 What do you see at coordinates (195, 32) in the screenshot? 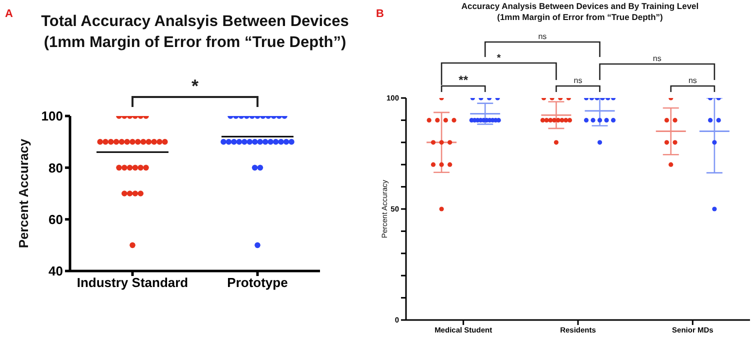
I see `chart-title: Total Accuracy Analsyis Between Devices (1mm Margin of Error from “True Depth”)` at bounding box center [195, 32].